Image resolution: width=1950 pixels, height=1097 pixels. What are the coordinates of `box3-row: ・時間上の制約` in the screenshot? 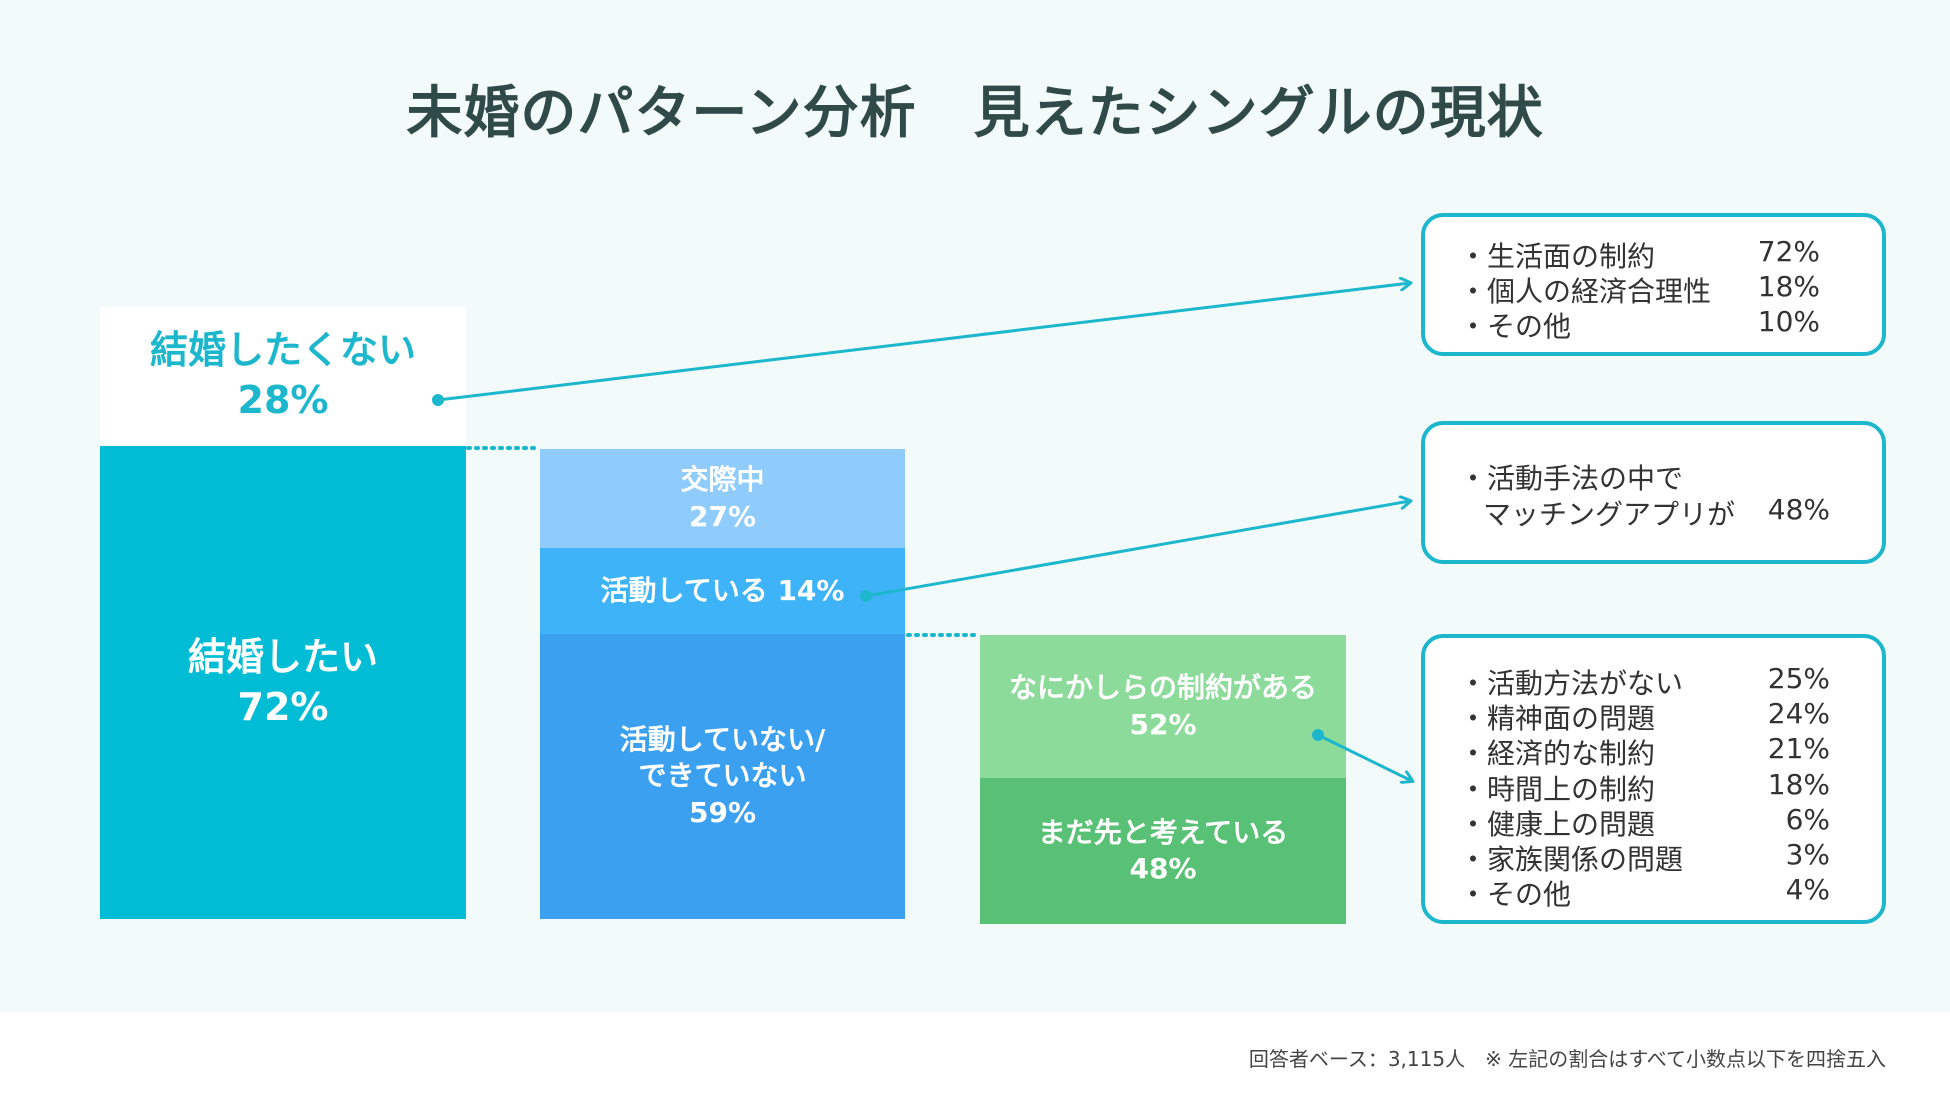 It's located at (1557, 789).